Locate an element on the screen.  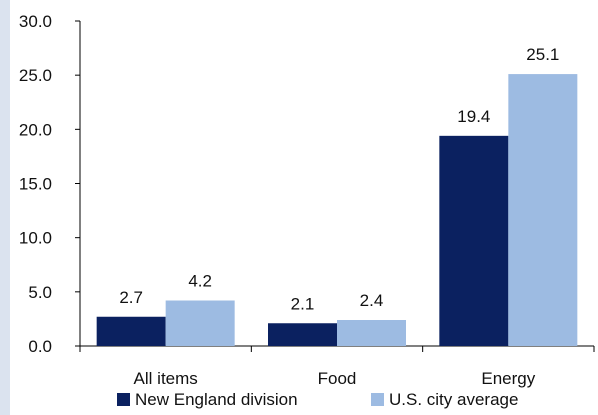
y-tick-label: 10.0 is located at coordinates (35, 238).